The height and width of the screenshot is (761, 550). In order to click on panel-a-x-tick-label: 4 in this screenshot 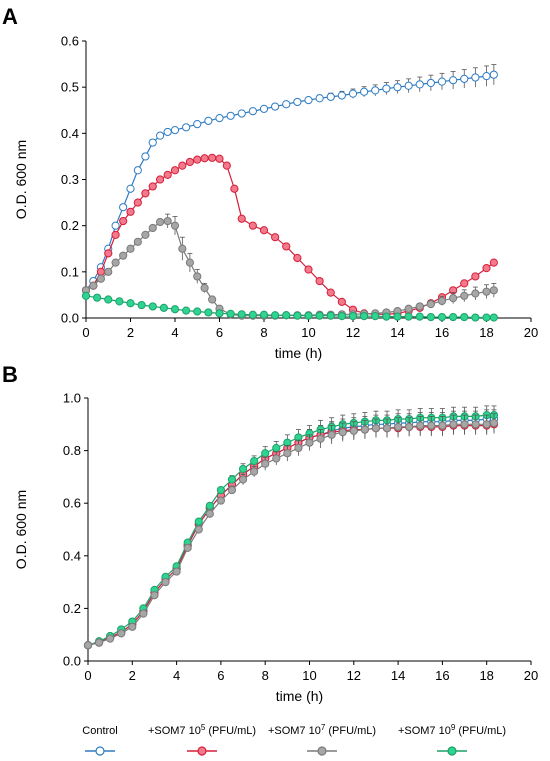, I will do `click(174, 332)`.